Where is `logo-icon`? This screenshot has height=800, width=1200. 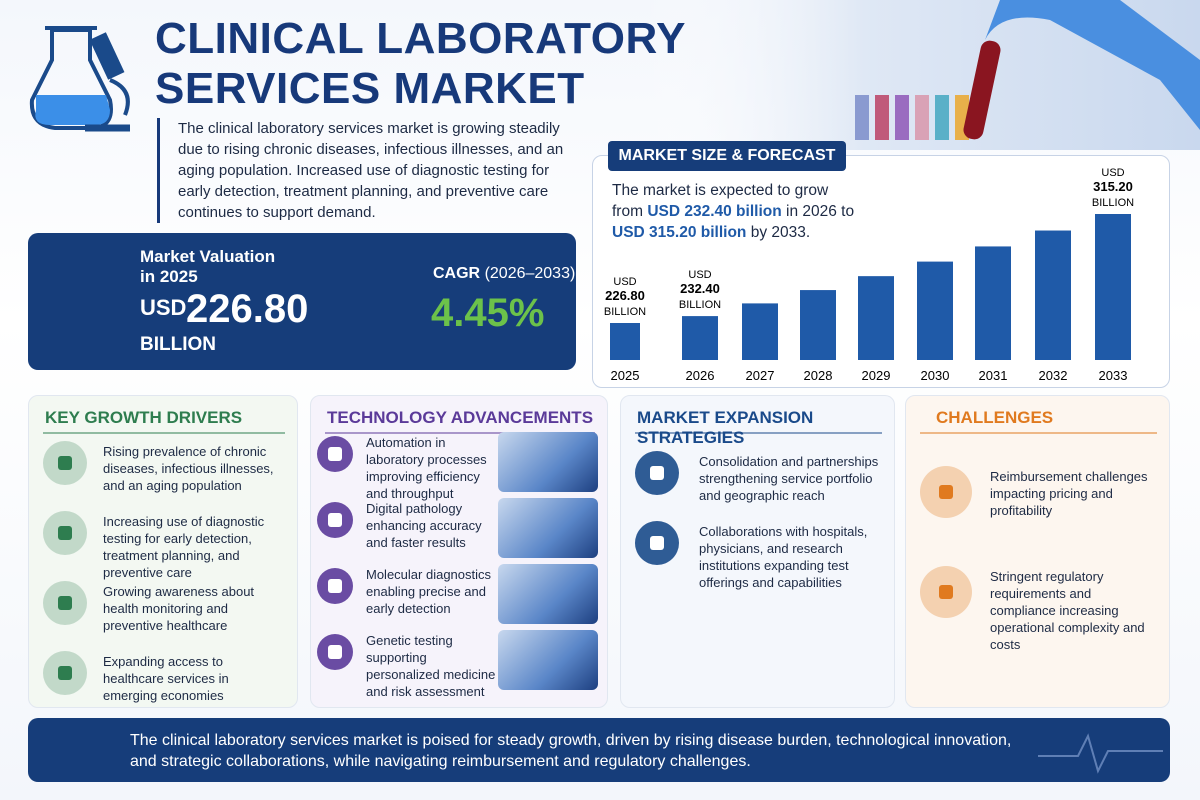
logo-icon is located at coordinates (79, 79).